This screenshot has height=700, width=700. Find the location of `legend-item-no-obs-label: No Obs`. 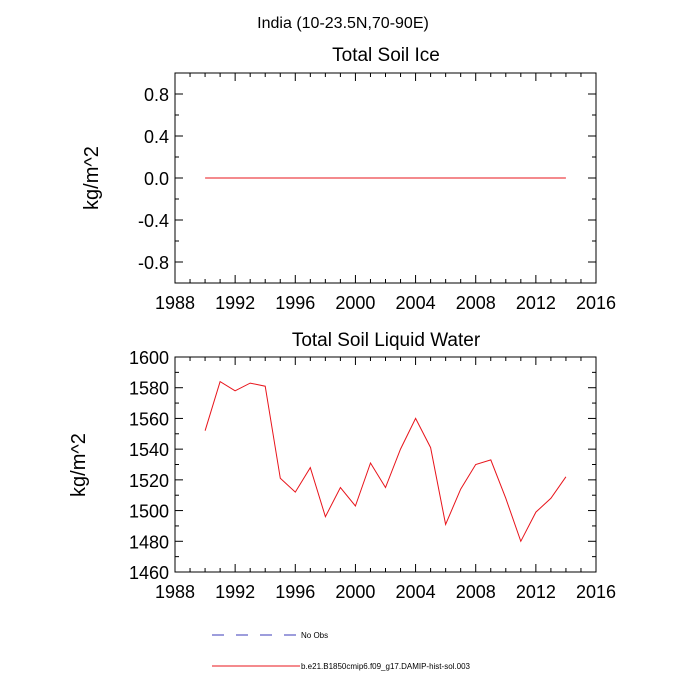

legend-item-no-obs-label: No Obs is located at coordinates (314, 635).